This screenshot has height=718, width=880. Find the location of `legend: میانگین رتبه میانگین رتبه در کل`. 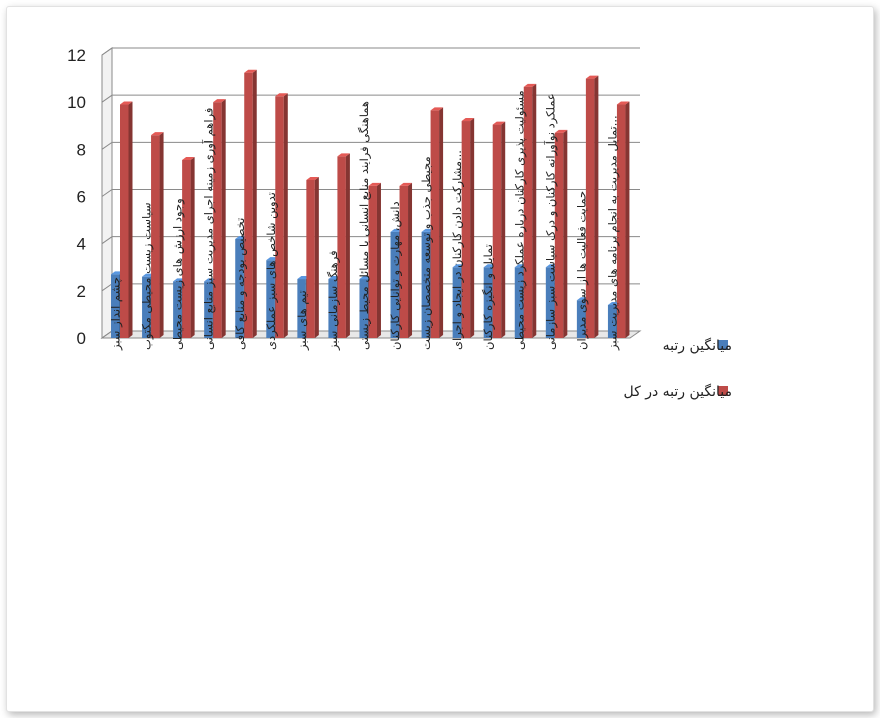

legend: میانگین رتبه میانگین رتبه در کل is located at coordinates (678, 368).